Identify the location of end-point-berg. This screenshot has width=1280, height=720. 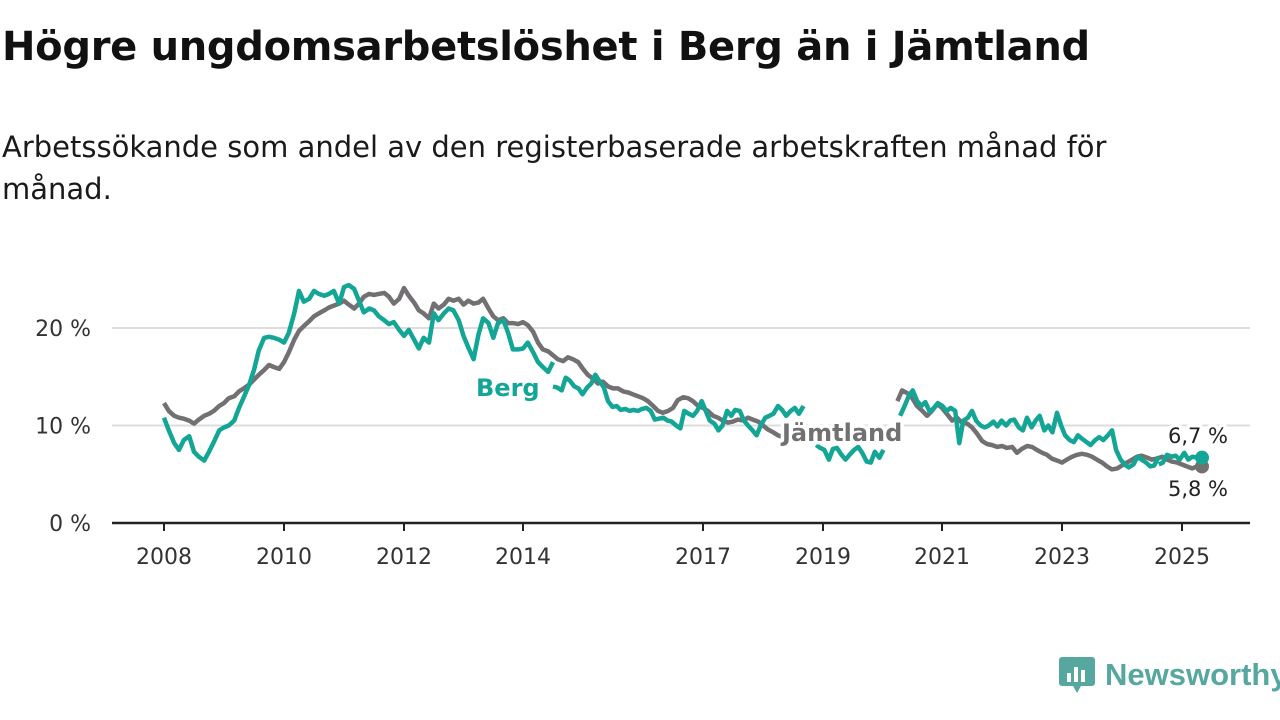
(1202, 457).